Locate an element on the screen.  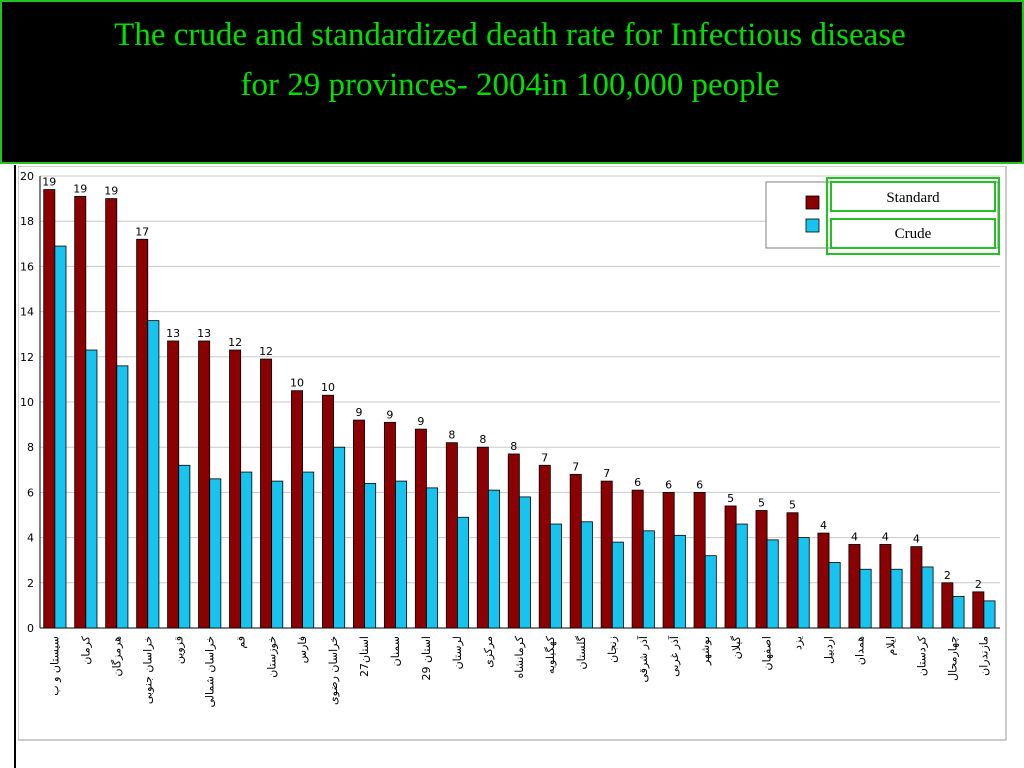
x-category-label: لرستان is located at coordinates (457, 652).